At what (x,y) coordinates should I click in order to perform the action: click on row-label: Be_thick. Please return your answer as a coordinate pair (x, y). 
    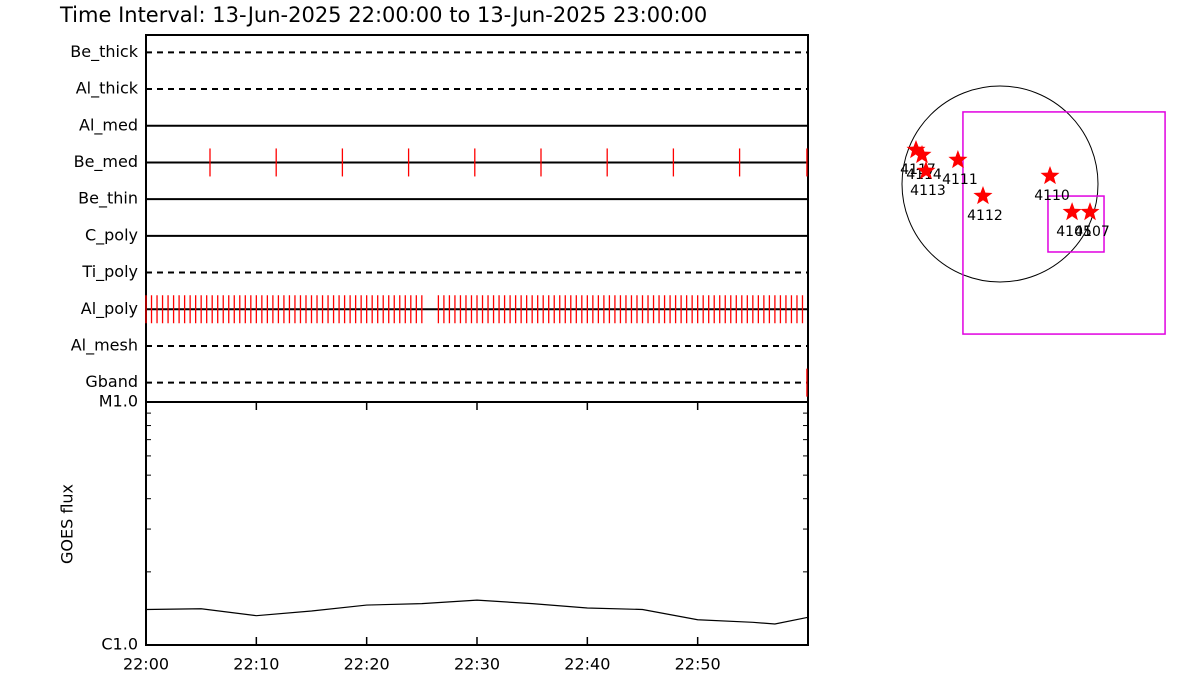
    Looking at the image, I should click on (104, 52).